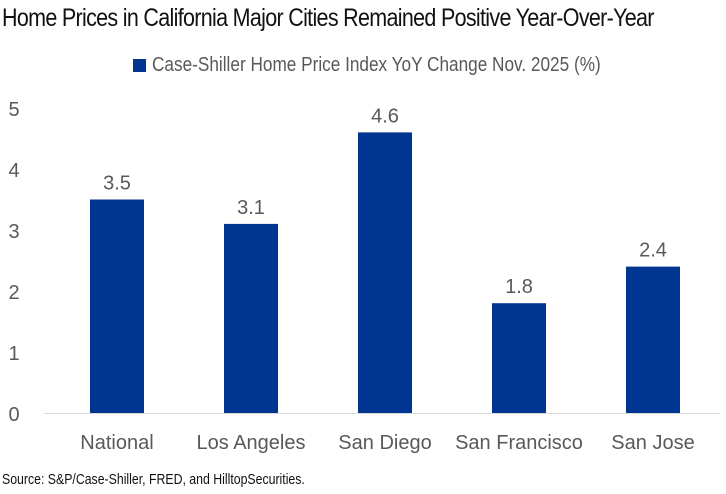 This screenshot has width=726, height=494. I want to click on legend-swatch, so click(139, 65).